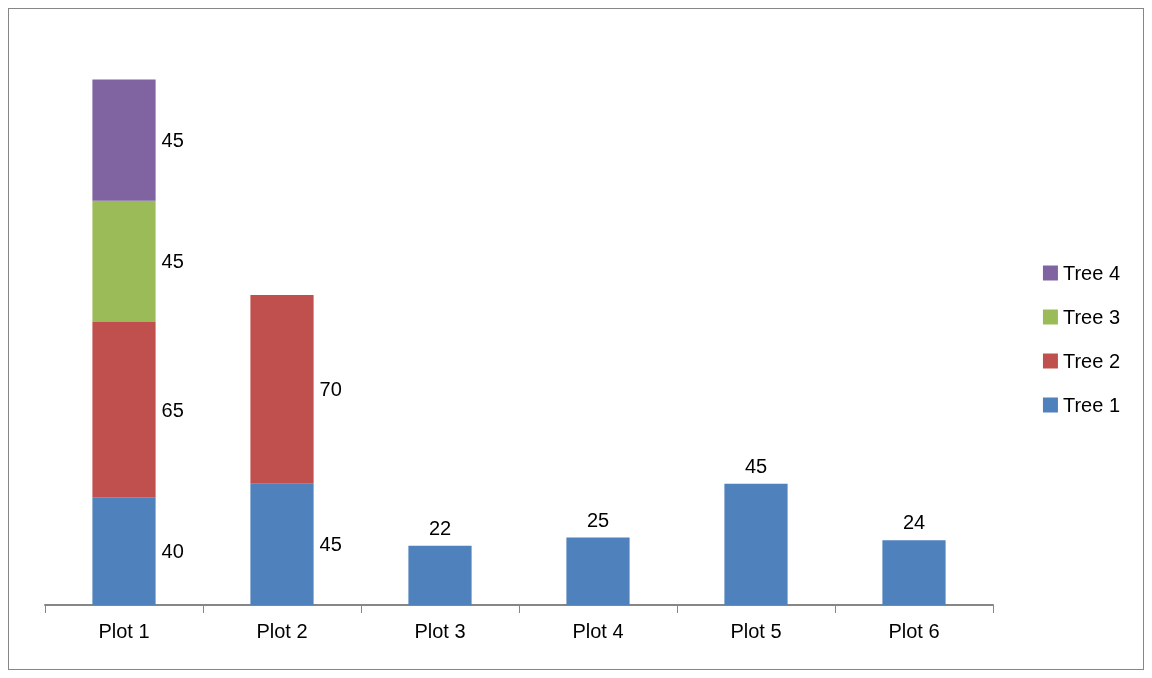 This screenshot has height=678, width=1152. Describe the element at coordinates (756, 631) in the screenshot. I see `x-tick-label: Plot 5` at that location.